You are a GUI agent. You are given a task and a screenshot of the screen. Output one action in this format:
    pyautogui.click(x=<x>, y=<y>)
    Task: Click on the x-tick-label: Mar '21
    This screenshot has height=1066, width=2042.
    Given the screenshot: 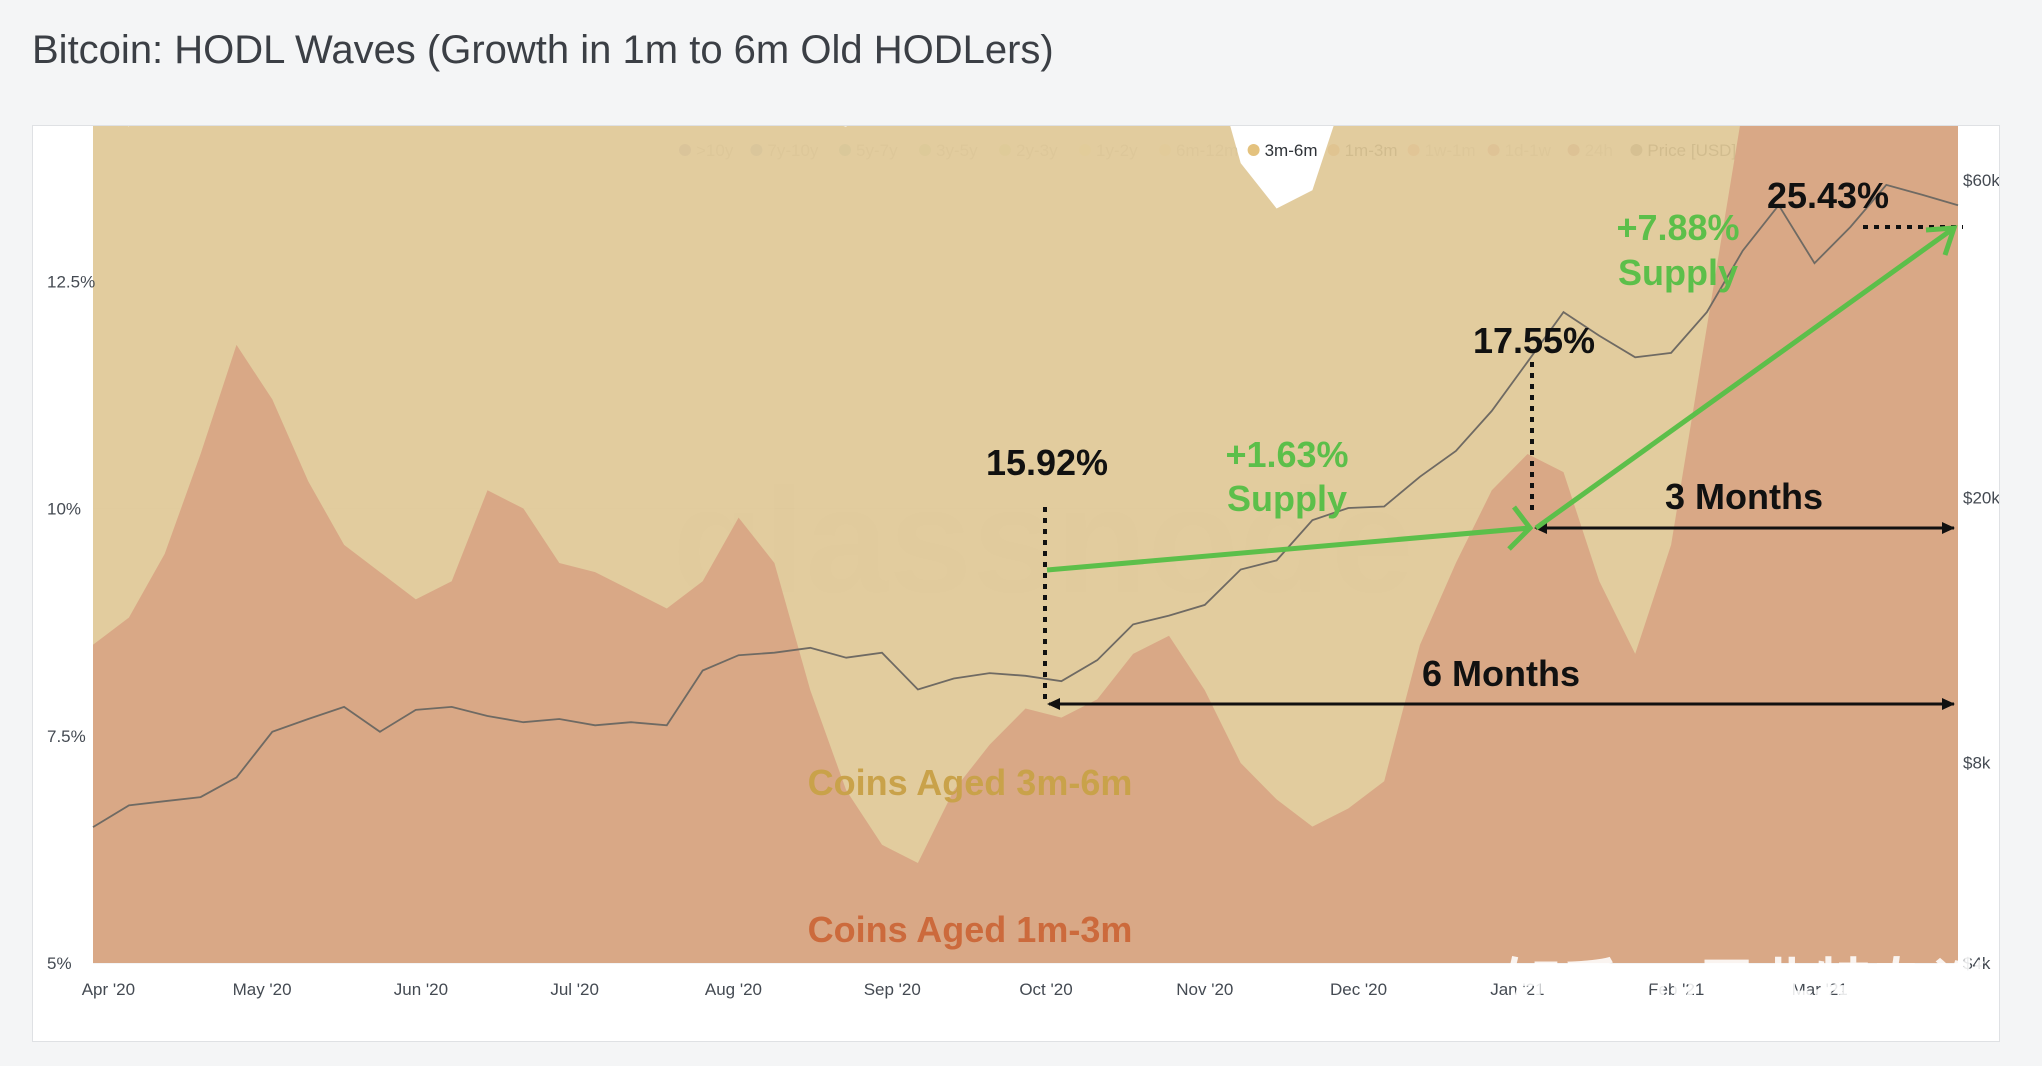 What is the action you would take?
    pyautogui.click(x=1820, y=989)
    